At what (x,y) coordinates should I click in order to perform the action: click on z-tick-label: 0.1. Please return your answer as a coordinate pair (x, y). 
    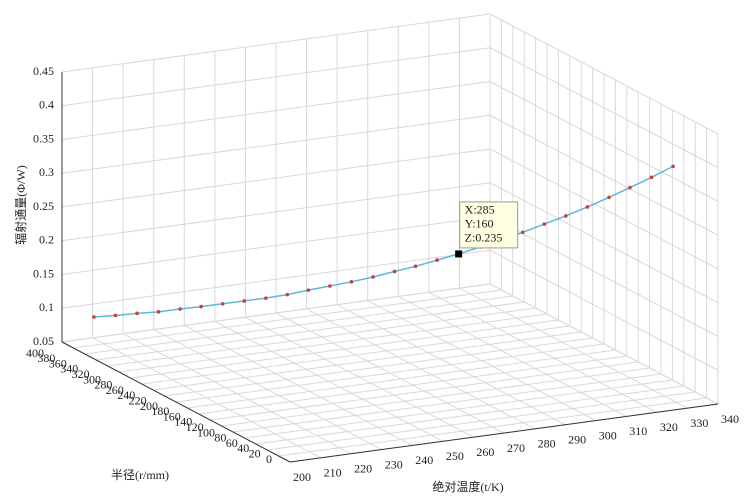
    Looking at the image, I should click on (46, 307).